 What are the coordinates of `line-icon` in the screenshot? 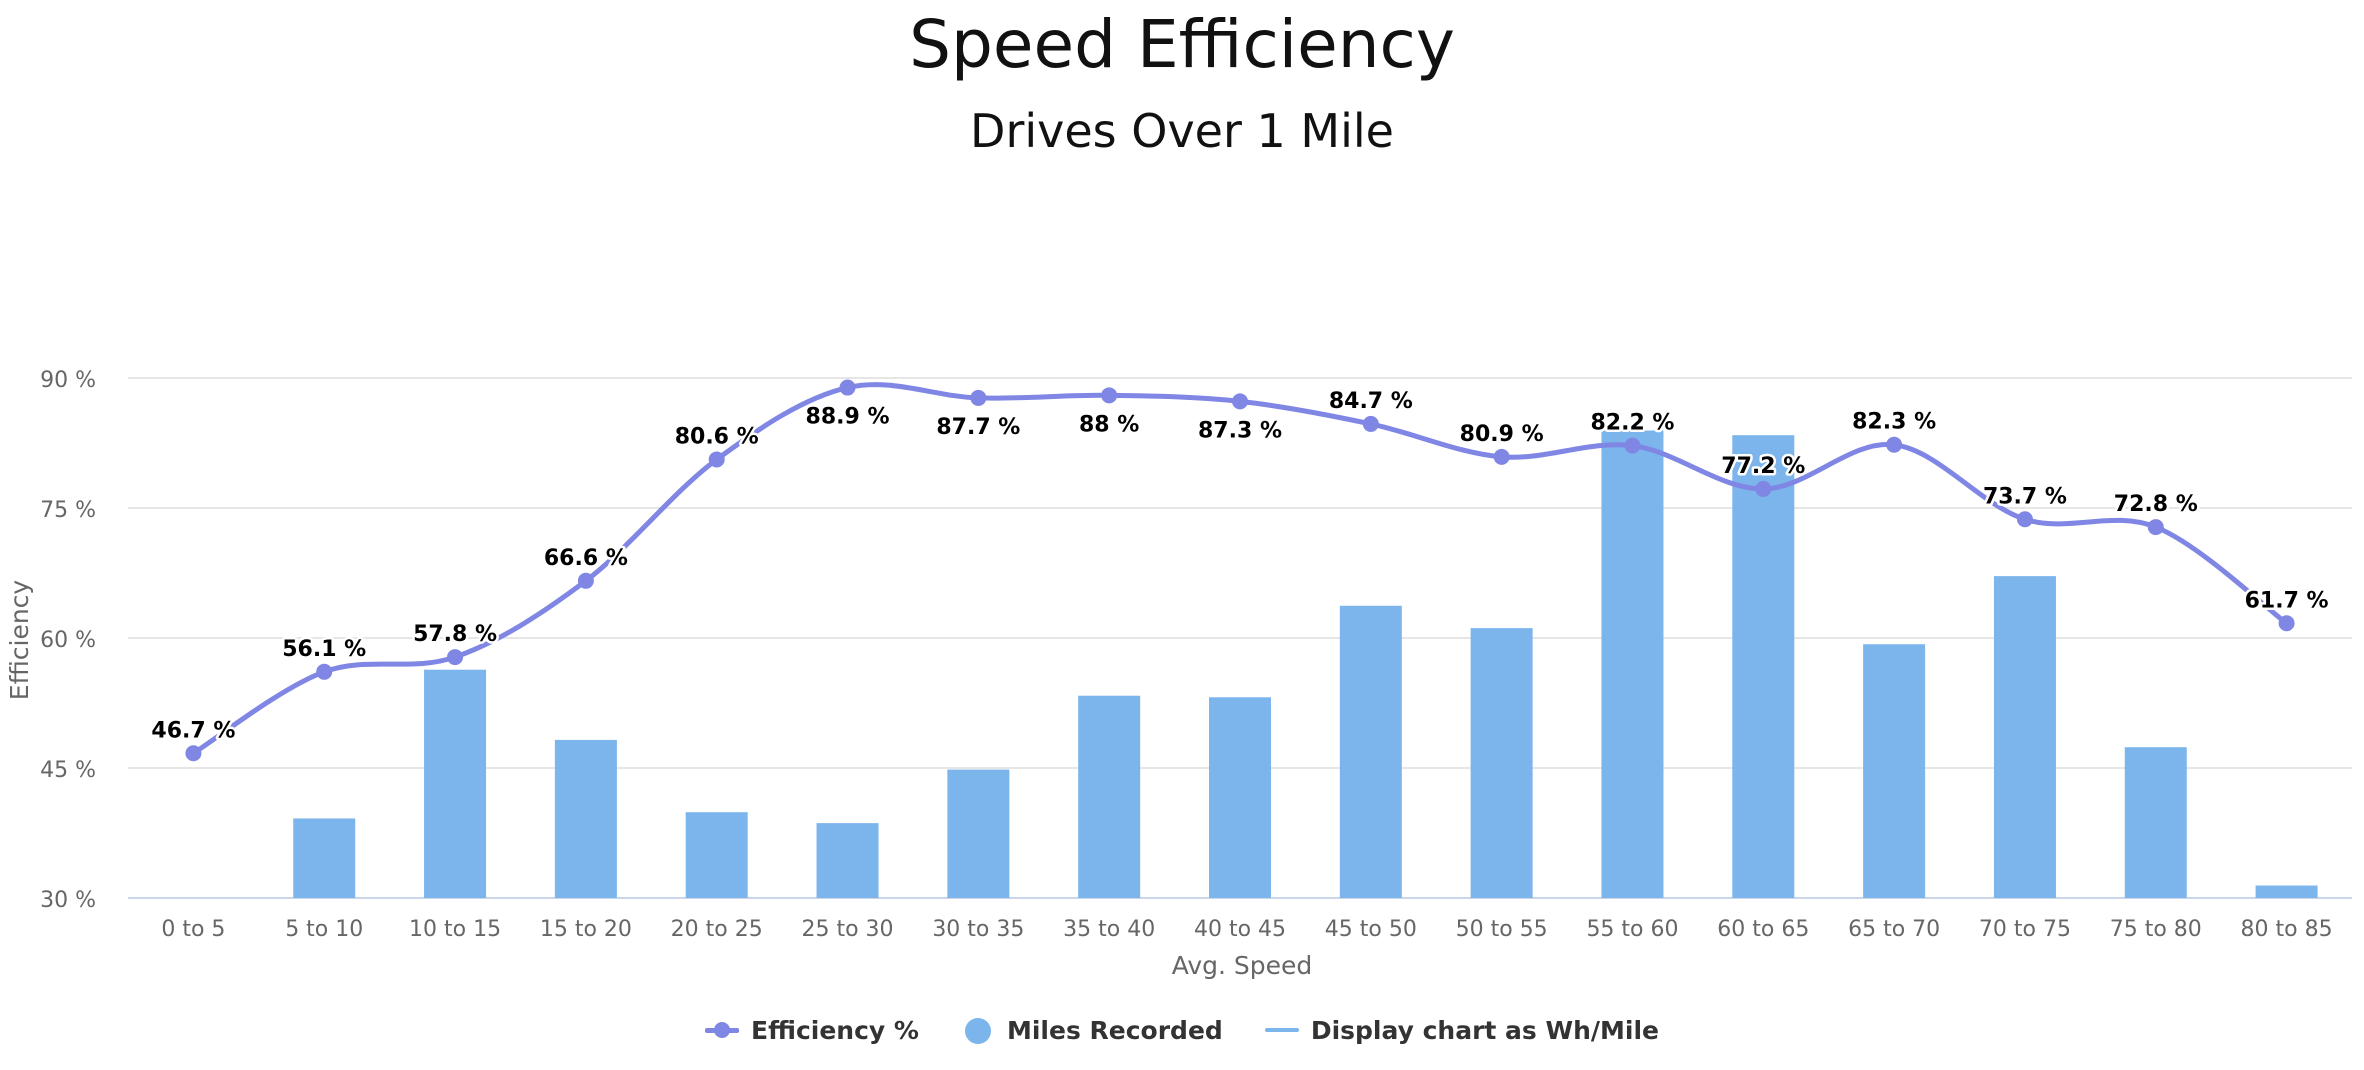 It's located at (1281, 1030).